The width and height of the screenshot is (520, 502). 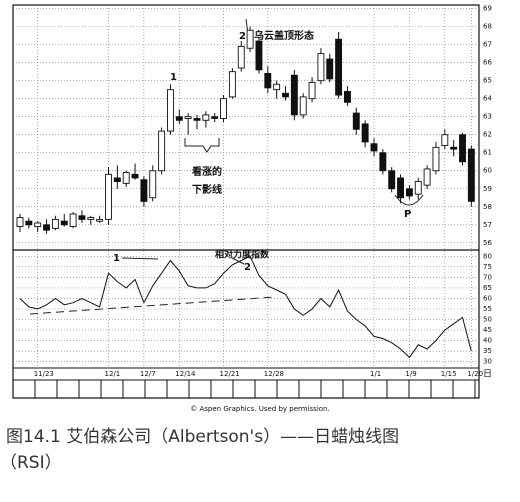 I want to click on y-tick-label: 55, so click(x=487, y=309).